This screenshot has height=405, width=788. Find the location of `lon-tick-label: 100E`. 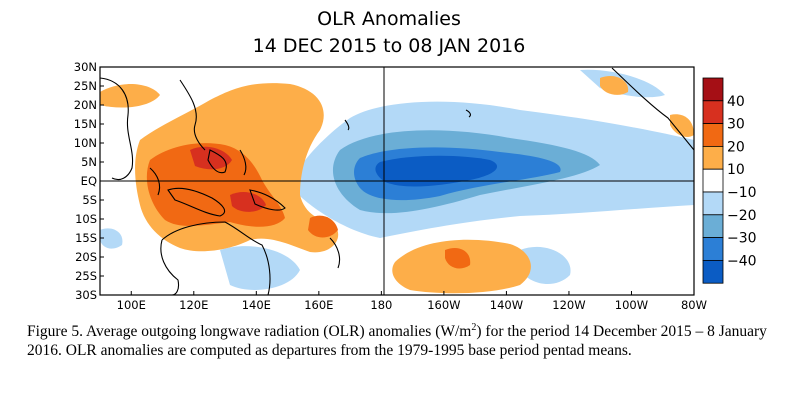

lon-tick-label: 100E is located at coordinates (131, 305).